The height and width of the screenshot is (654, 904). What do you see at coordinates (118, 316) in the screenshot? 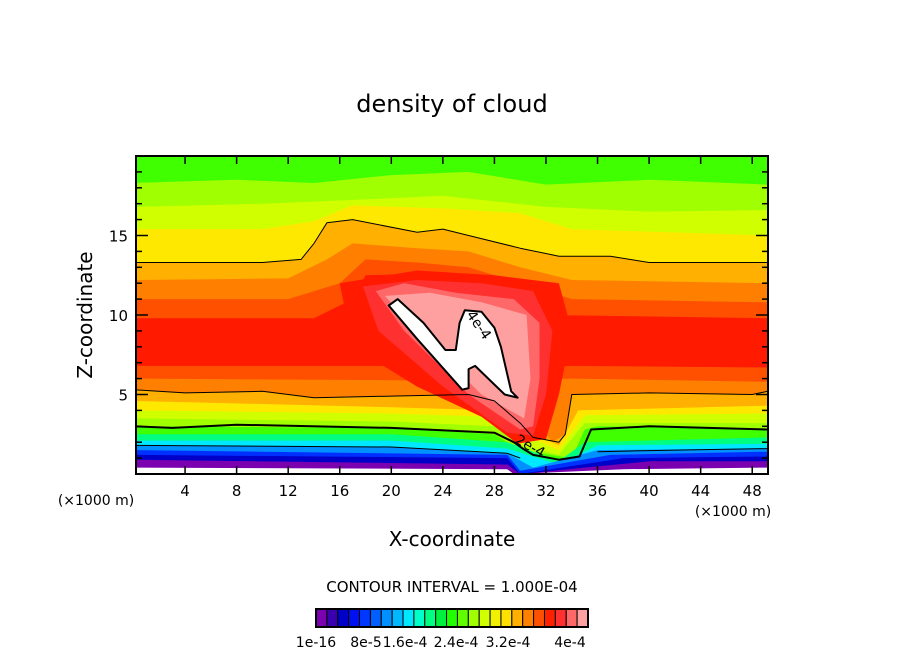
I see `y-tick-label: 10` at bounding box center [118, 316].